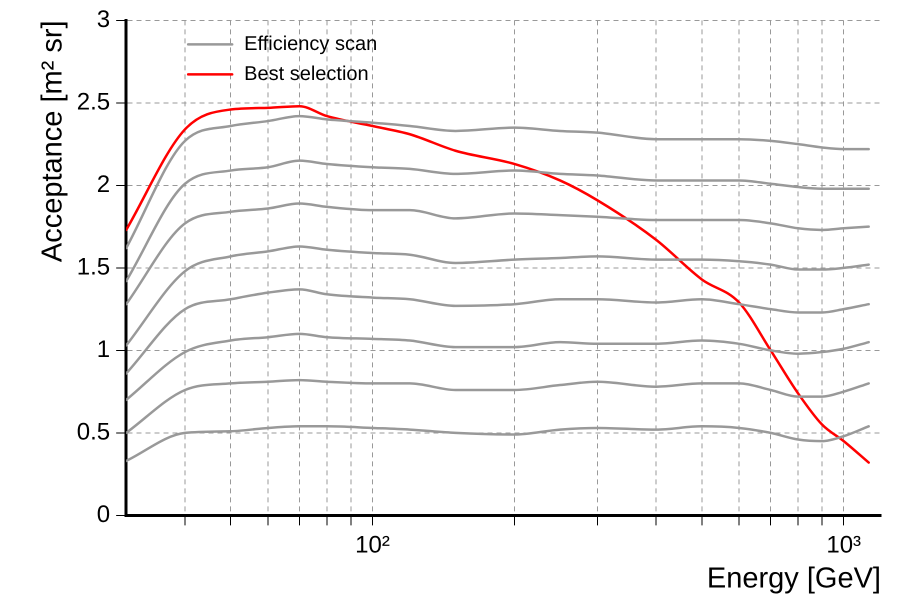 The width and height of the screenshot is (899, 597). Describe the element at coordinates (93, 102) in the screenshot. I see `y-tick-label: 2.5` at that location.